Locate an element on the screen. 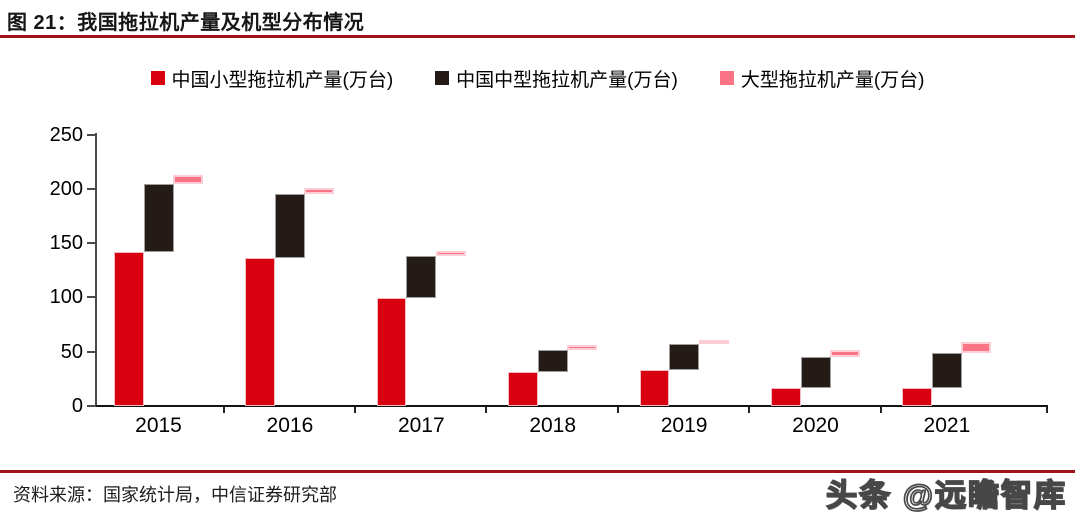 The image size is (1075, 523). bar-large-2015 is located at coordinates (188, 179).